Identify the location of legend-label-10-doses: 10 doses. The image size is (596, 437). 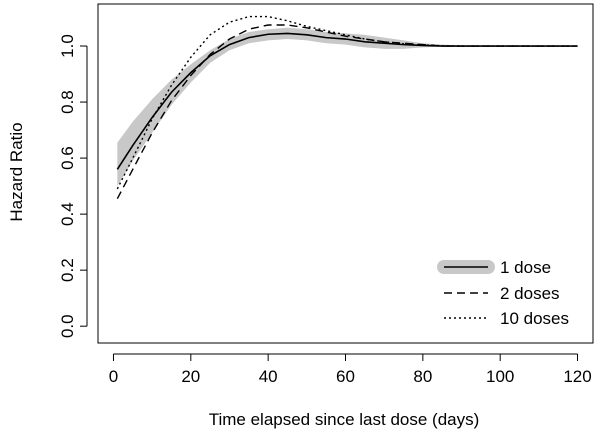
(534, 318).